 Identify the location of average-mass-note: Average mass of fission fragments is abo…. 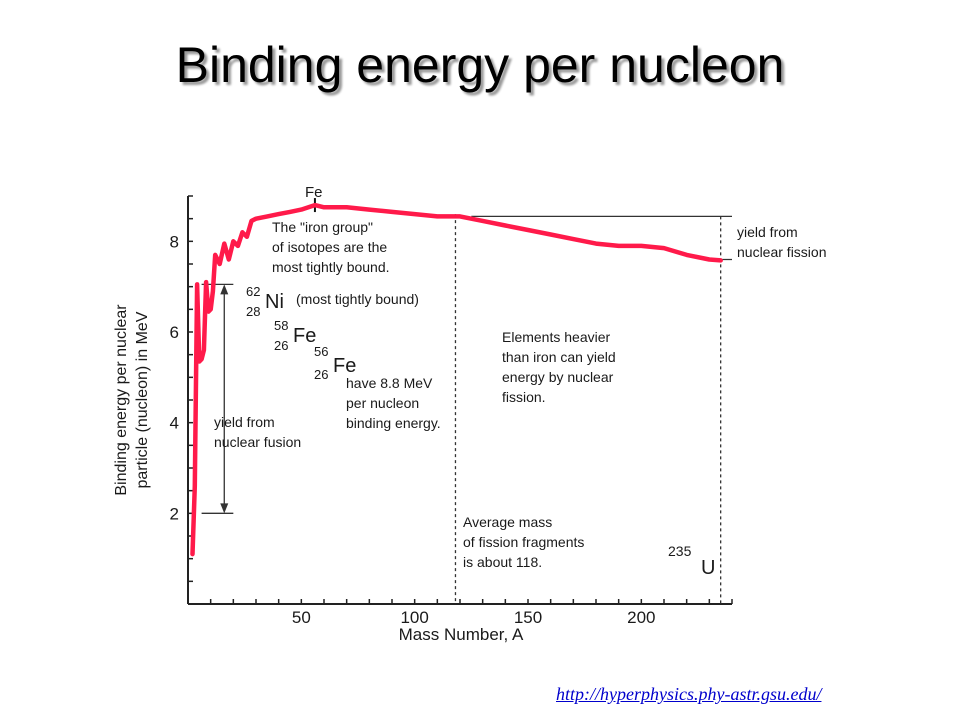
(523, 542).